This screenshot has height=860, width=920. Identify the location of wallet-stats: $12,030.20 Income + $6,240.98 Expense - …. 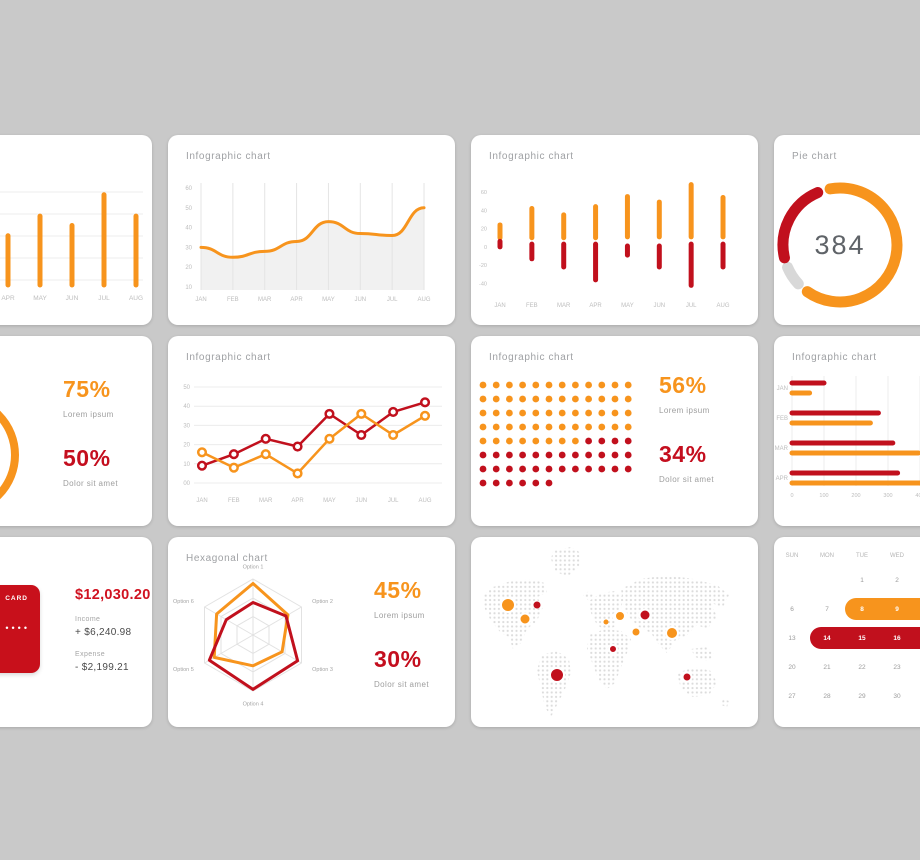
(113, 630).